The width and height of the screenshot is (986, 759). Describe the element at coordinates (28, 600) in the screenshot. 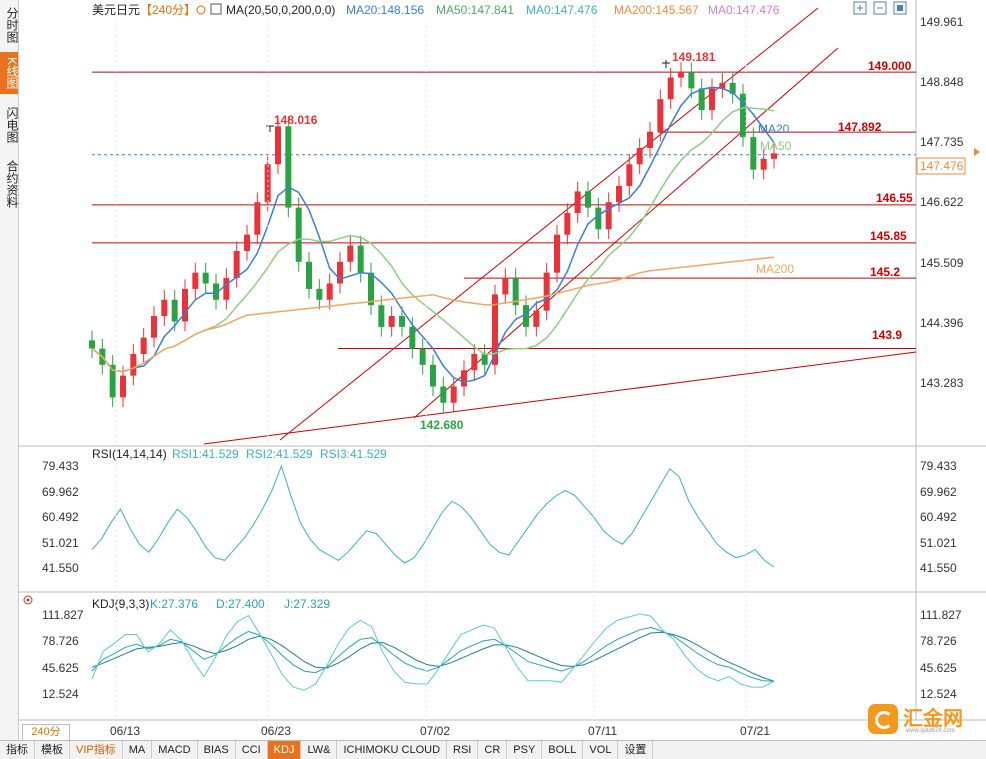

I see `kdj-settings-icon` at that location.